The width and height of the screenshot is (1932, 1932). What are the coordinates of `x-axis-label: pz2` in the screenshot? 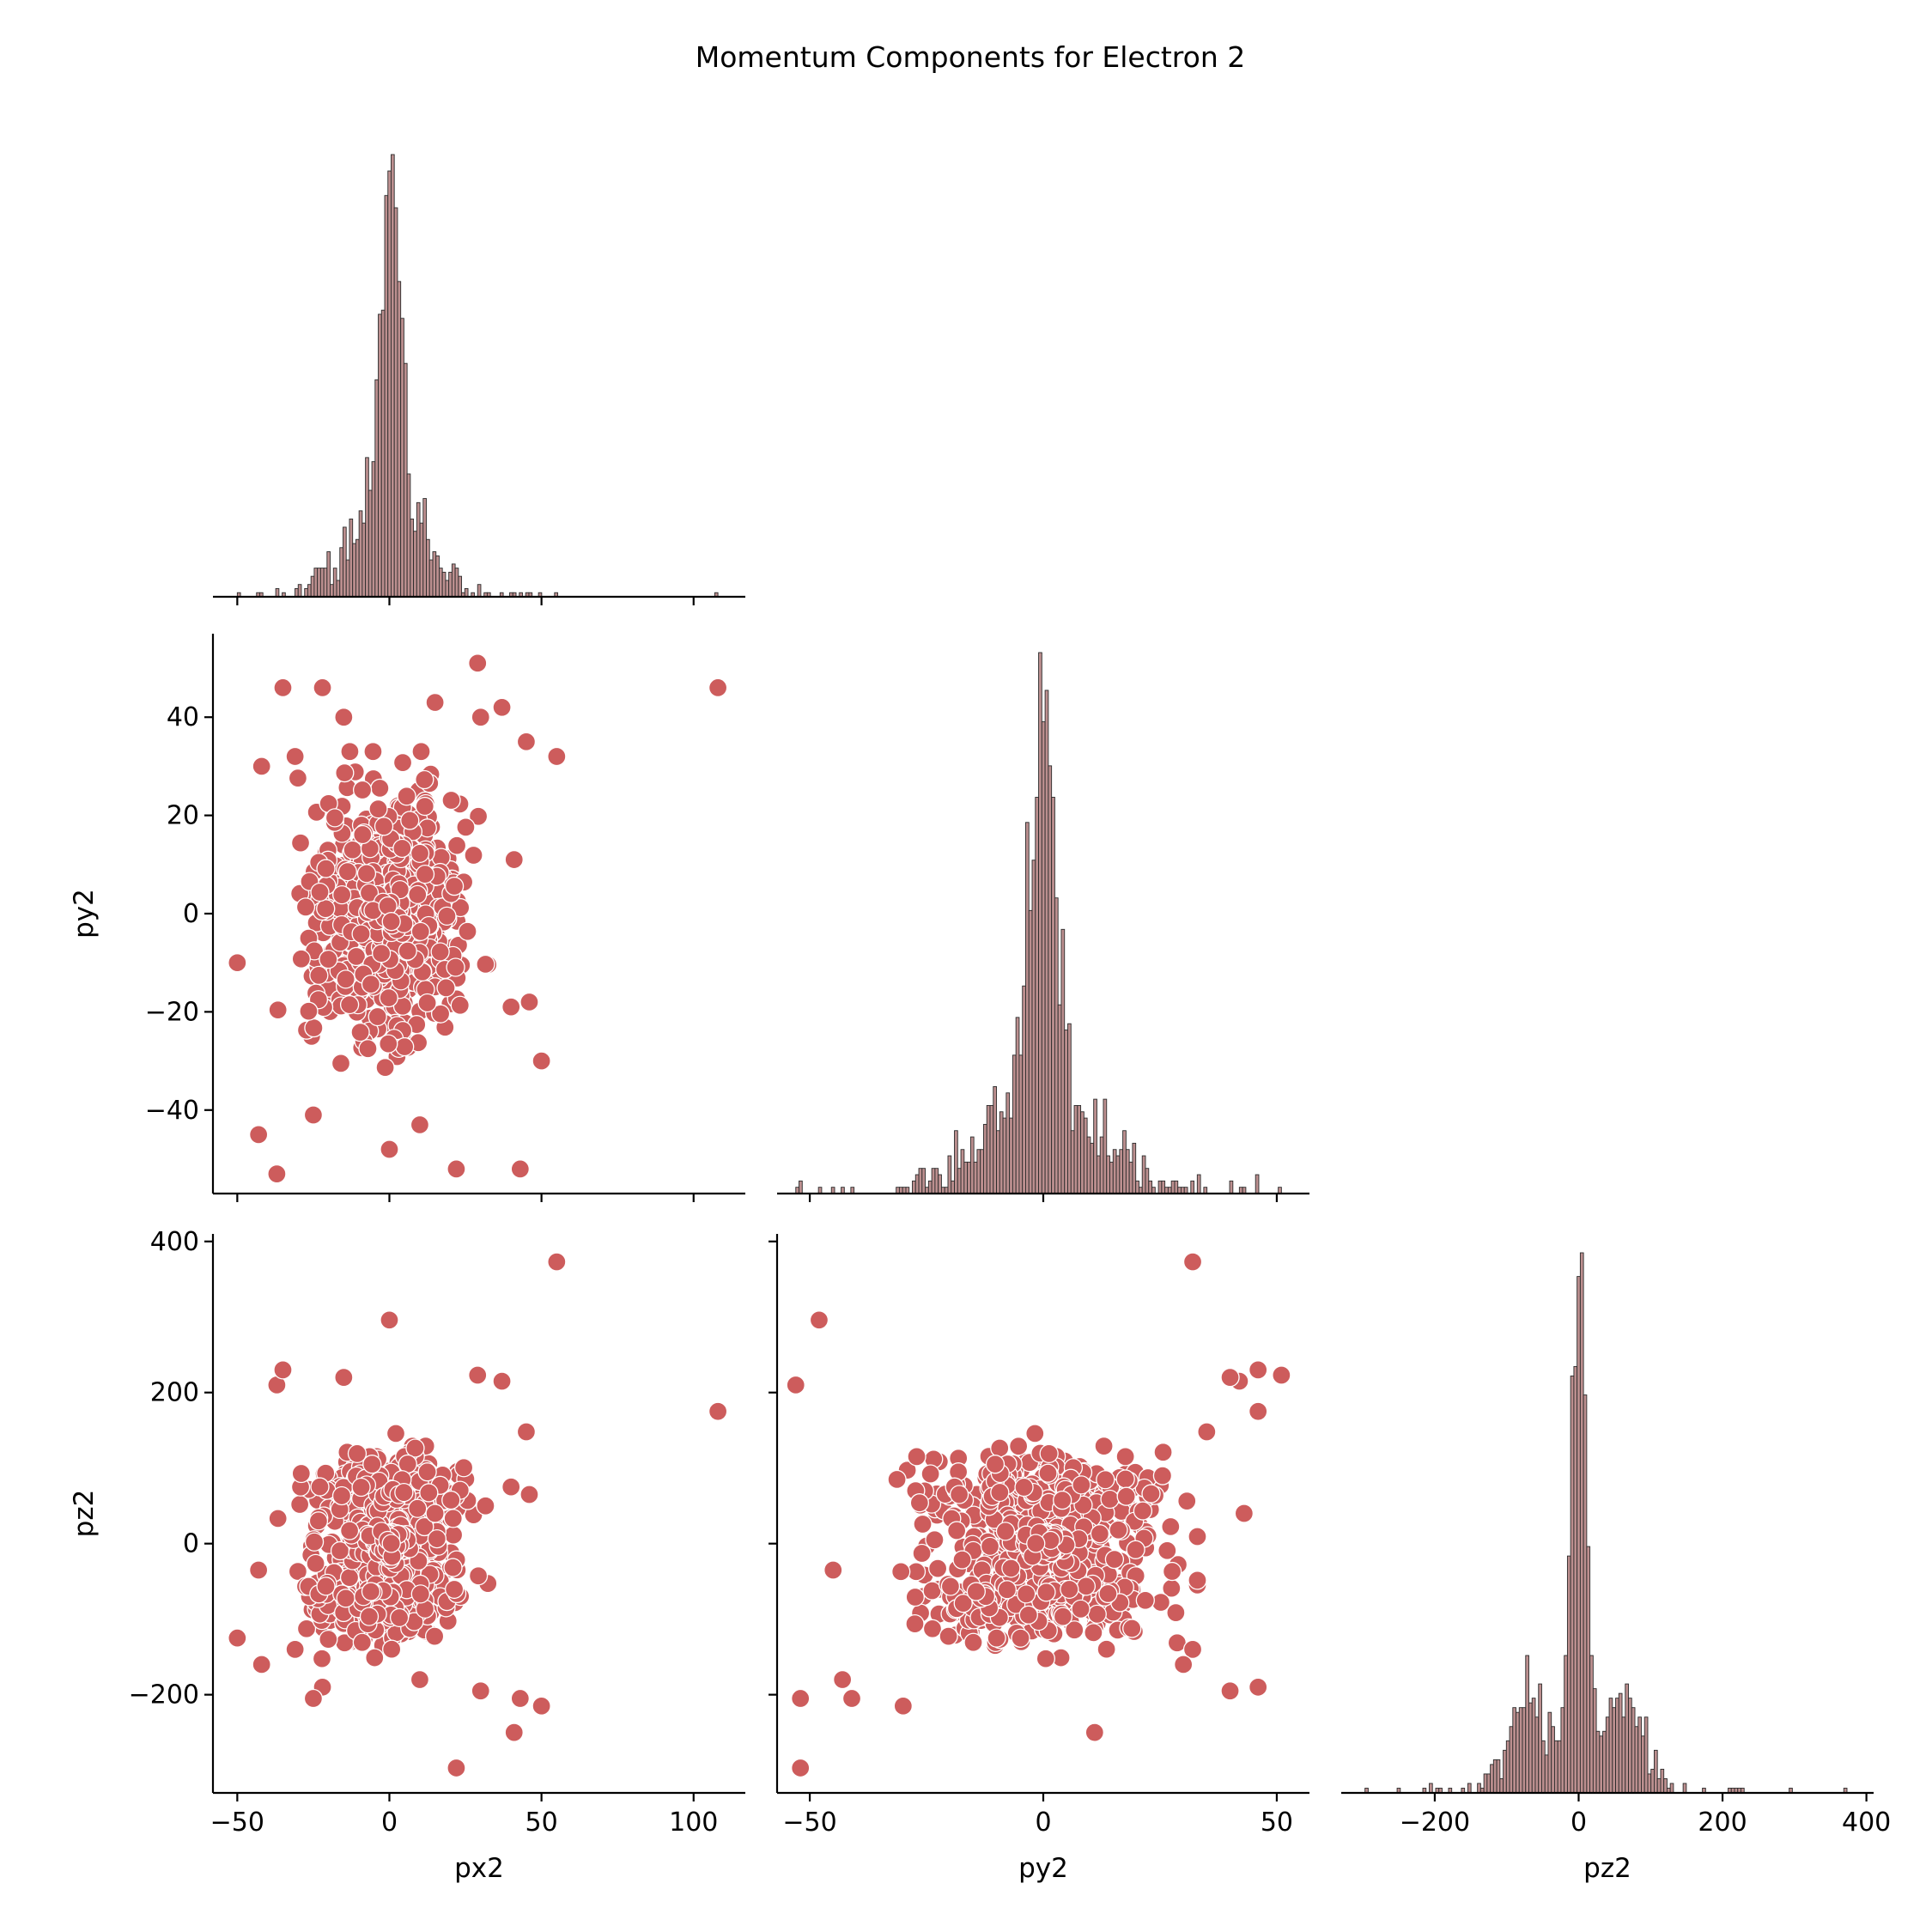 It's located at (1607, 1868).